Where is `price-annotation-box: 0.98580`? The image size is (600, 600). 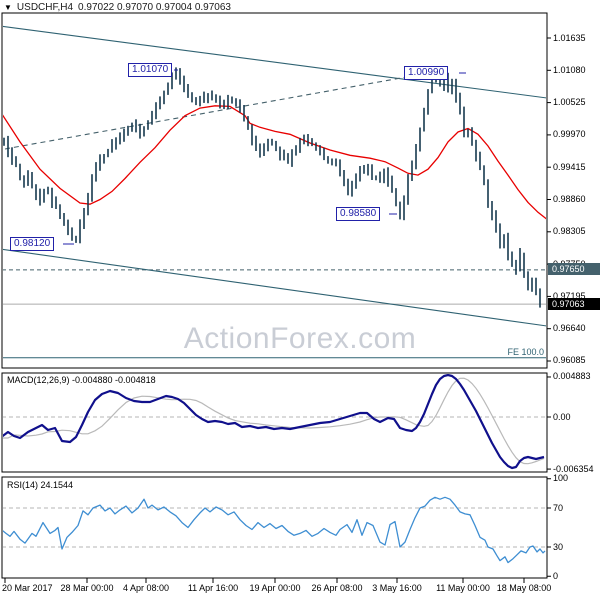 price-annotation-box: 0.98580 is located at coordinates (358, 214).